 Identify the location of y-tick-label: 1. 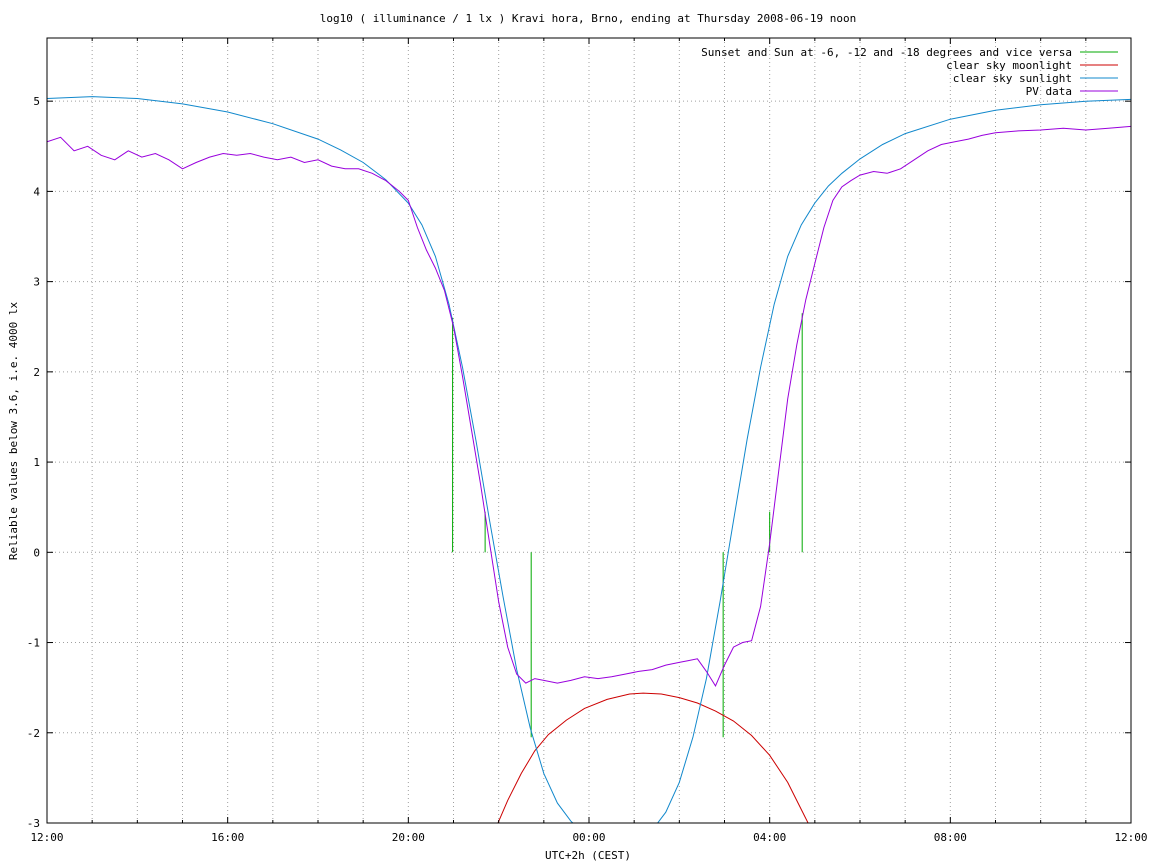
(36, 462).